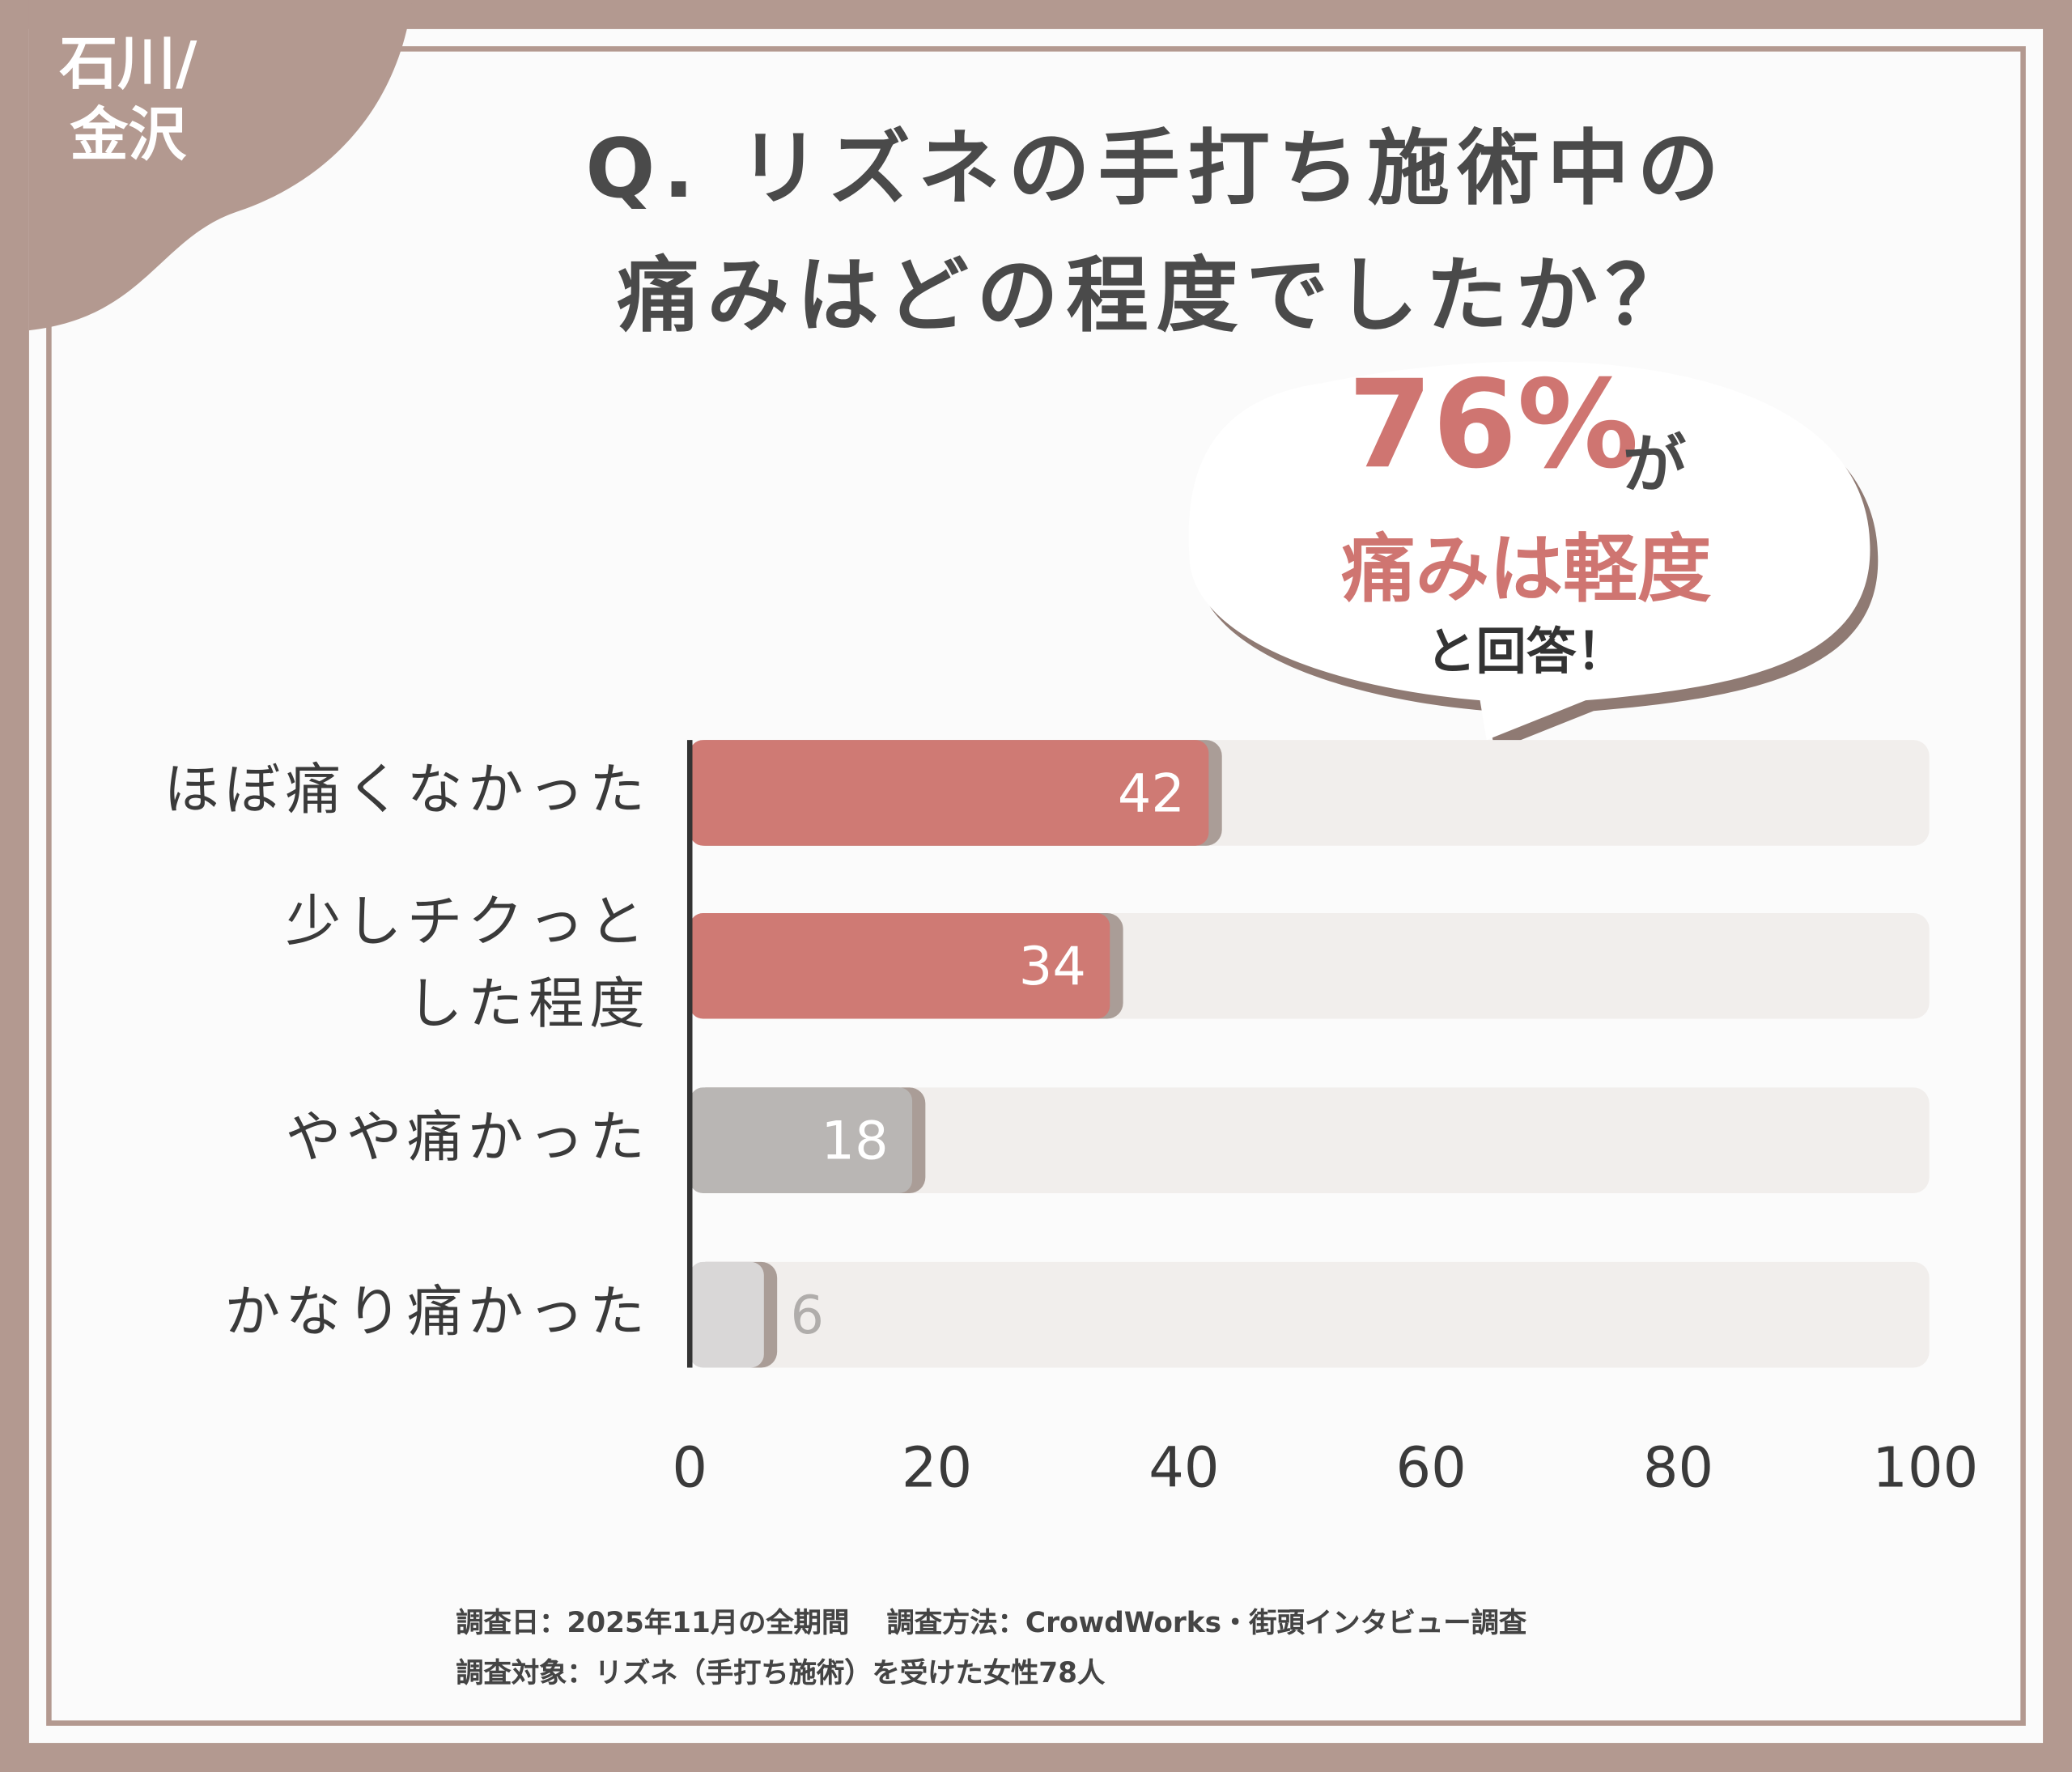 Image resolution: width=2072 pixels, height=1772 pixels. Describe the element at coordinates (468, 1137) in the screenshot. I see `category-label: やや痛かった` at that location.